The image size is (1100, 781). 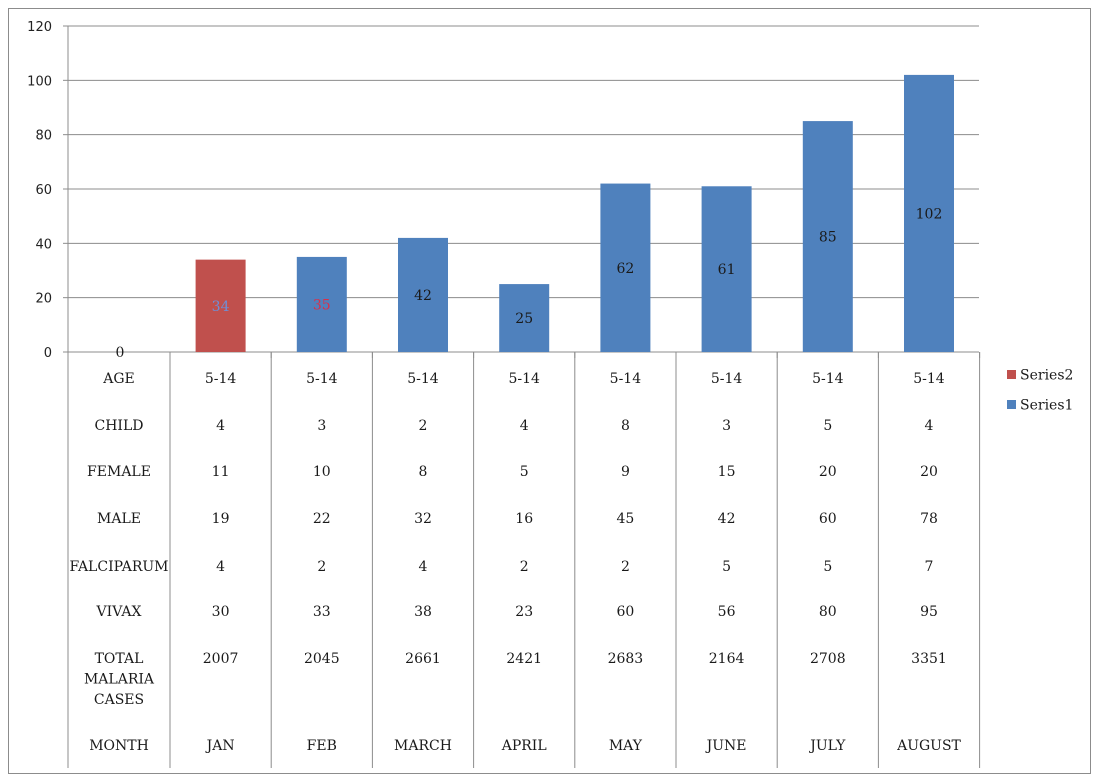 What do you see at coordinates (39, 27) in the screenshot?
I see `y-tick-label: 120` at bounding box center [39, 27].